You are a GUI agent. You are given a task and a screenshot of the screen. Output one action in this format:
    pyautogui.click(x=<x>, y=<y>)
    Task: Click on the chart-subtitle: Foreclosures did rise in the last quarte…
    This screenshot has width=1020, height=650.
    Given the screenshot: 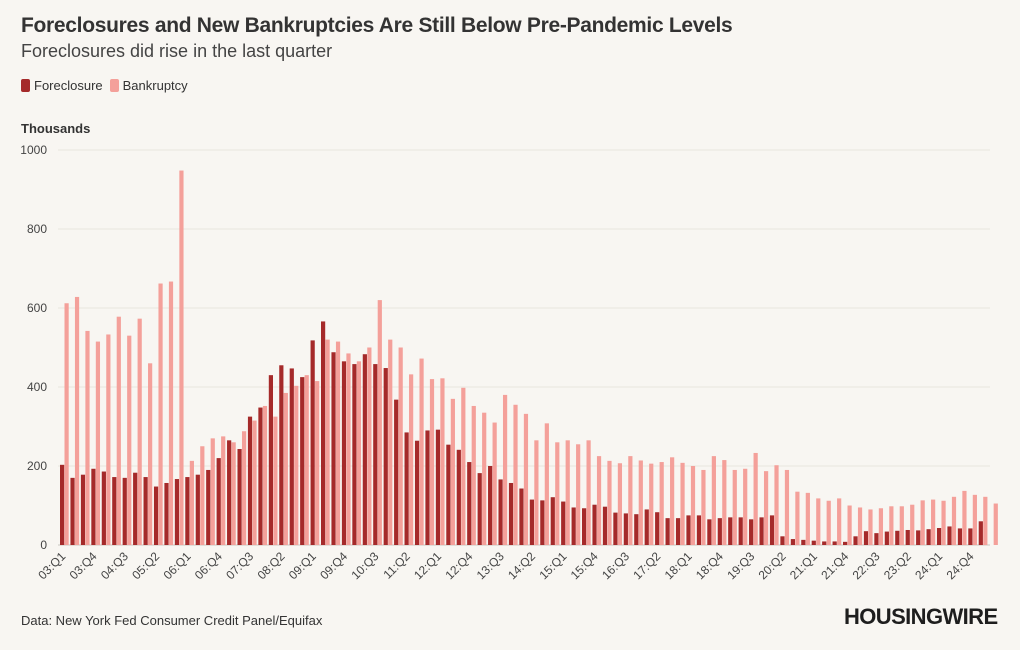 What is the action you would take?
    pyautogui.click(x=177, y=51)
    